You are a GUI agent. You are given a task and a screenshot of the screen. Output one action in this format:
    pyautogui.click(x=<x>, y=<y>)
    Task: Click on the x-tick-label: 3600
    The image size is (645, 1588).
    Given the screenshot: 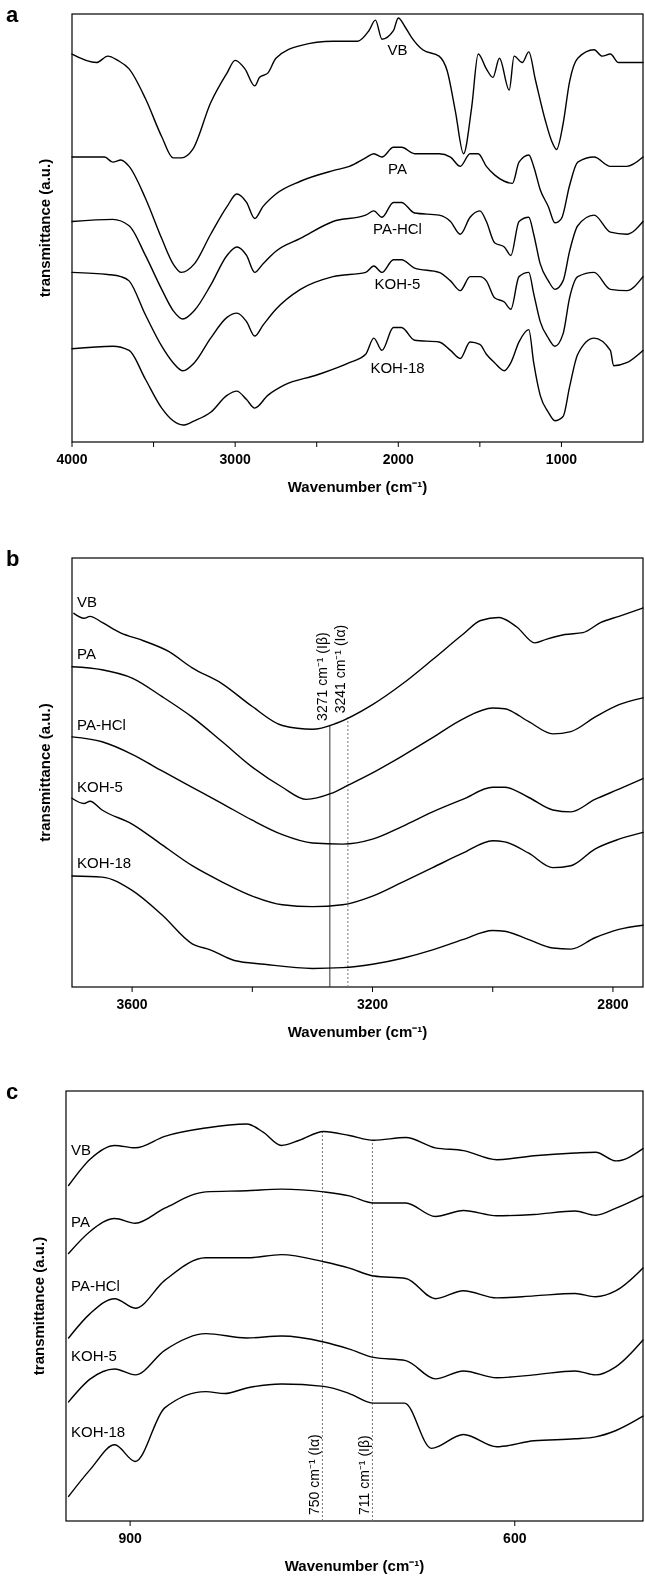 What is the action you would take?
    pyautogui.click(x=132, y=1004)
    